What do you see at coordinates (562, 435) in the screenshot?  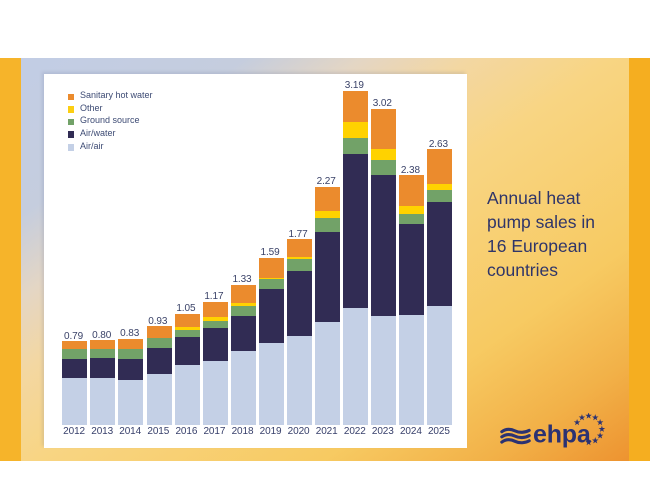 I see `svg-text: ehpa` at bounding box center [562, 435].